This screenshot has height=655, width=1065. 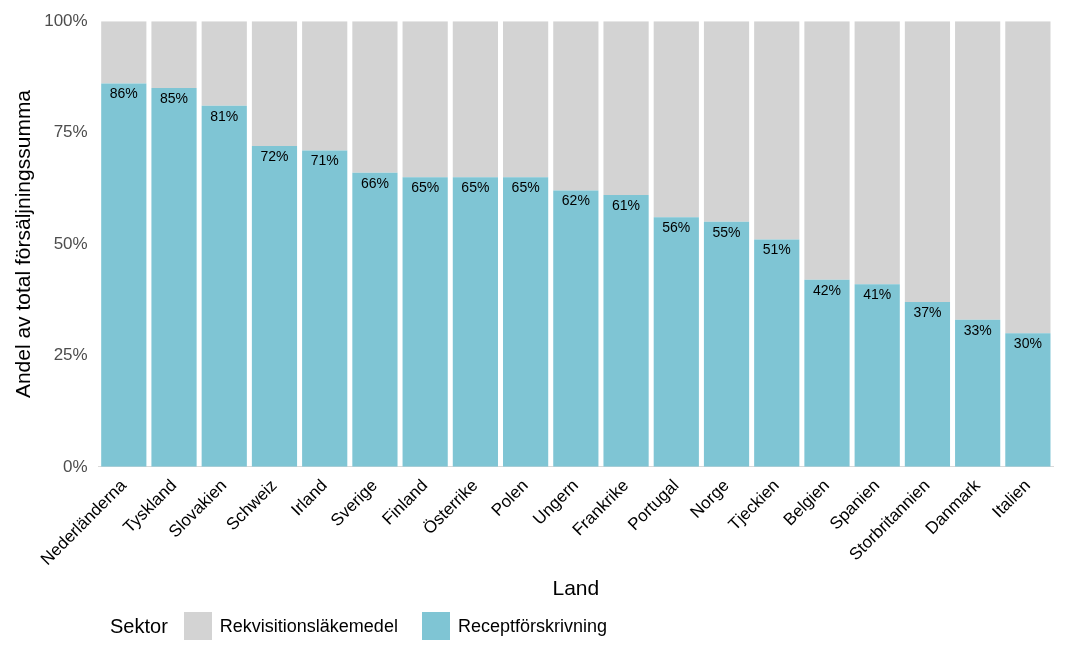 What do you see at coordinates (174, 97) in the screenshot?
I see `data-label: 85%` at bounding box center [174, 97].